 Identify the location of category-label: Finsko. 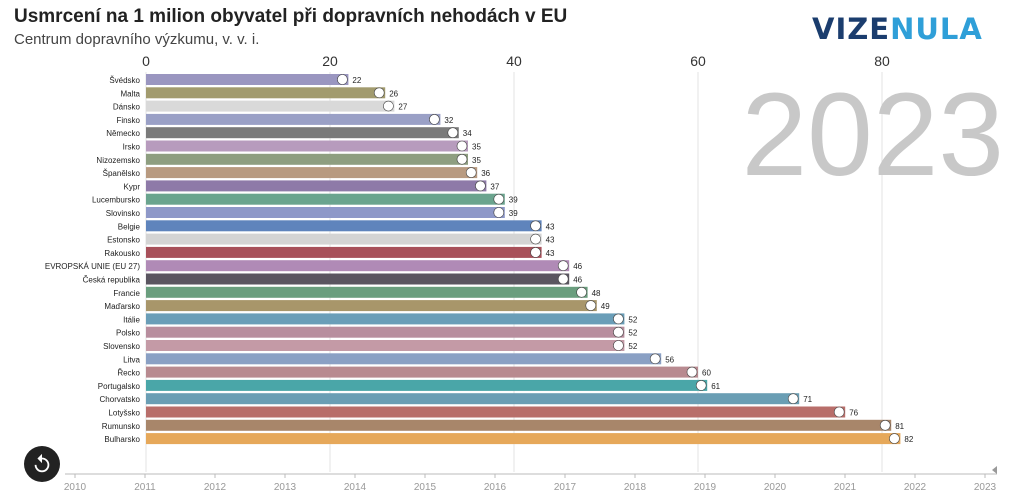
(128, 120).